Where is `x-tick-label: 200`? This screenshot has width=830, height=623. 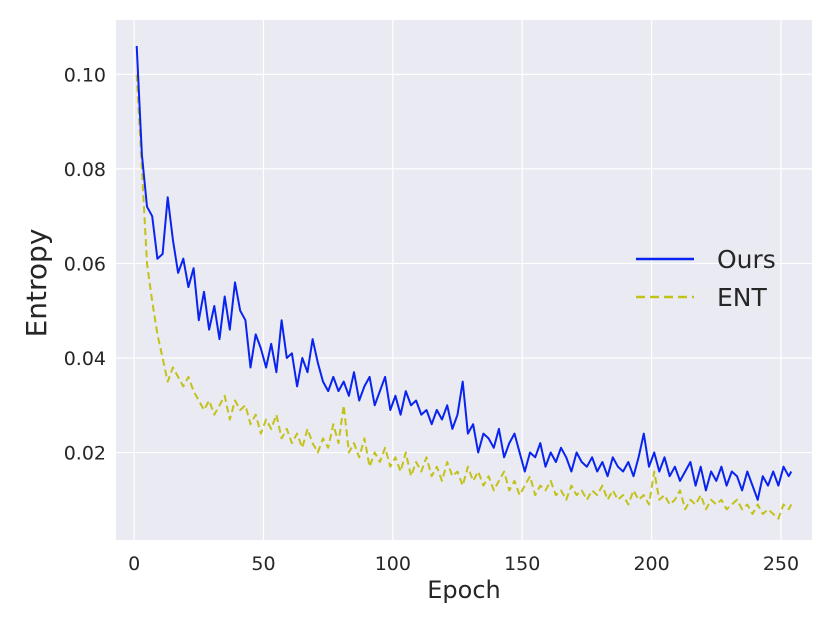
x-tick-label: 200 is located at coordinates (651, 564).